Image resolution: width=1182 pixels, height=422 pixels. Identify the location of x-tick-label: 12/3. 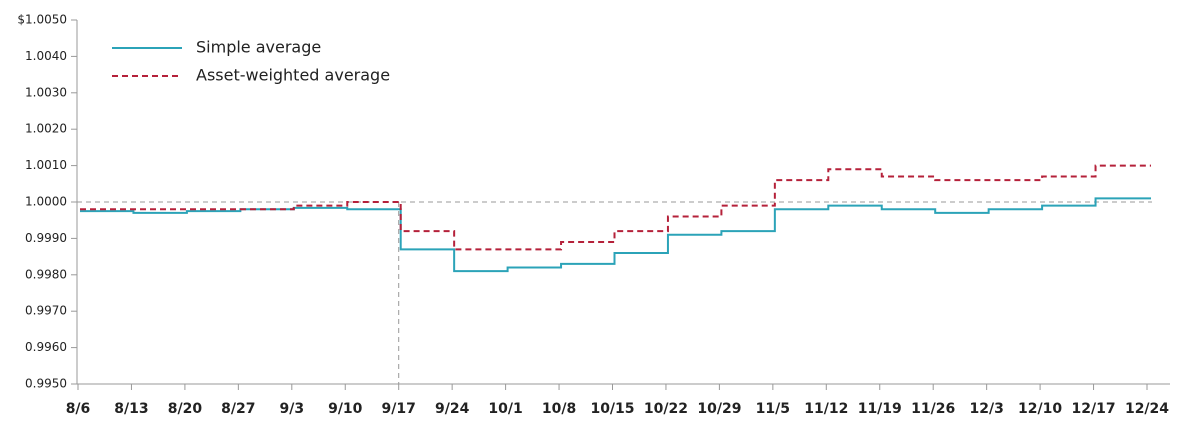
(986, 409).